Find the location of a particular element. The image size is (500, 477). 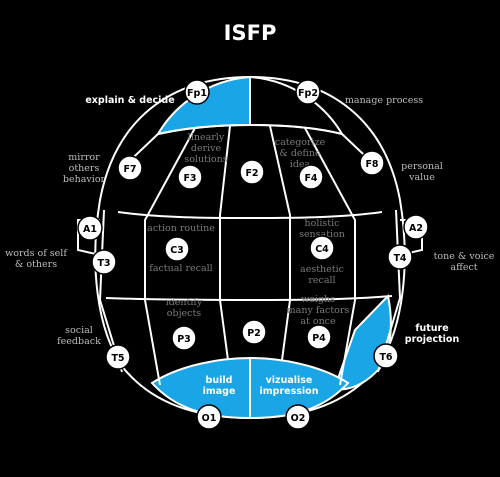

node-f3: F3 is located at coordinates (190, 177).